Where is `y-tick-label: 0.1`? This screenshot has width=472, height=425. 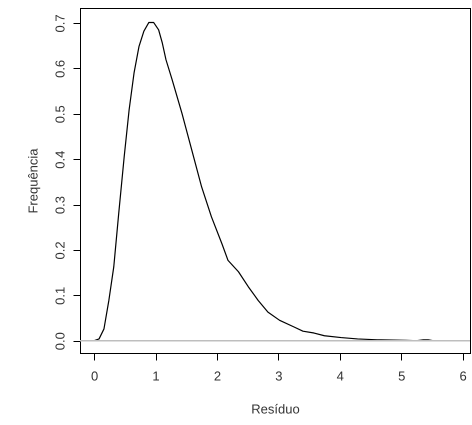 y-tick-label: 0.1 is located at coordinates (60, 295).